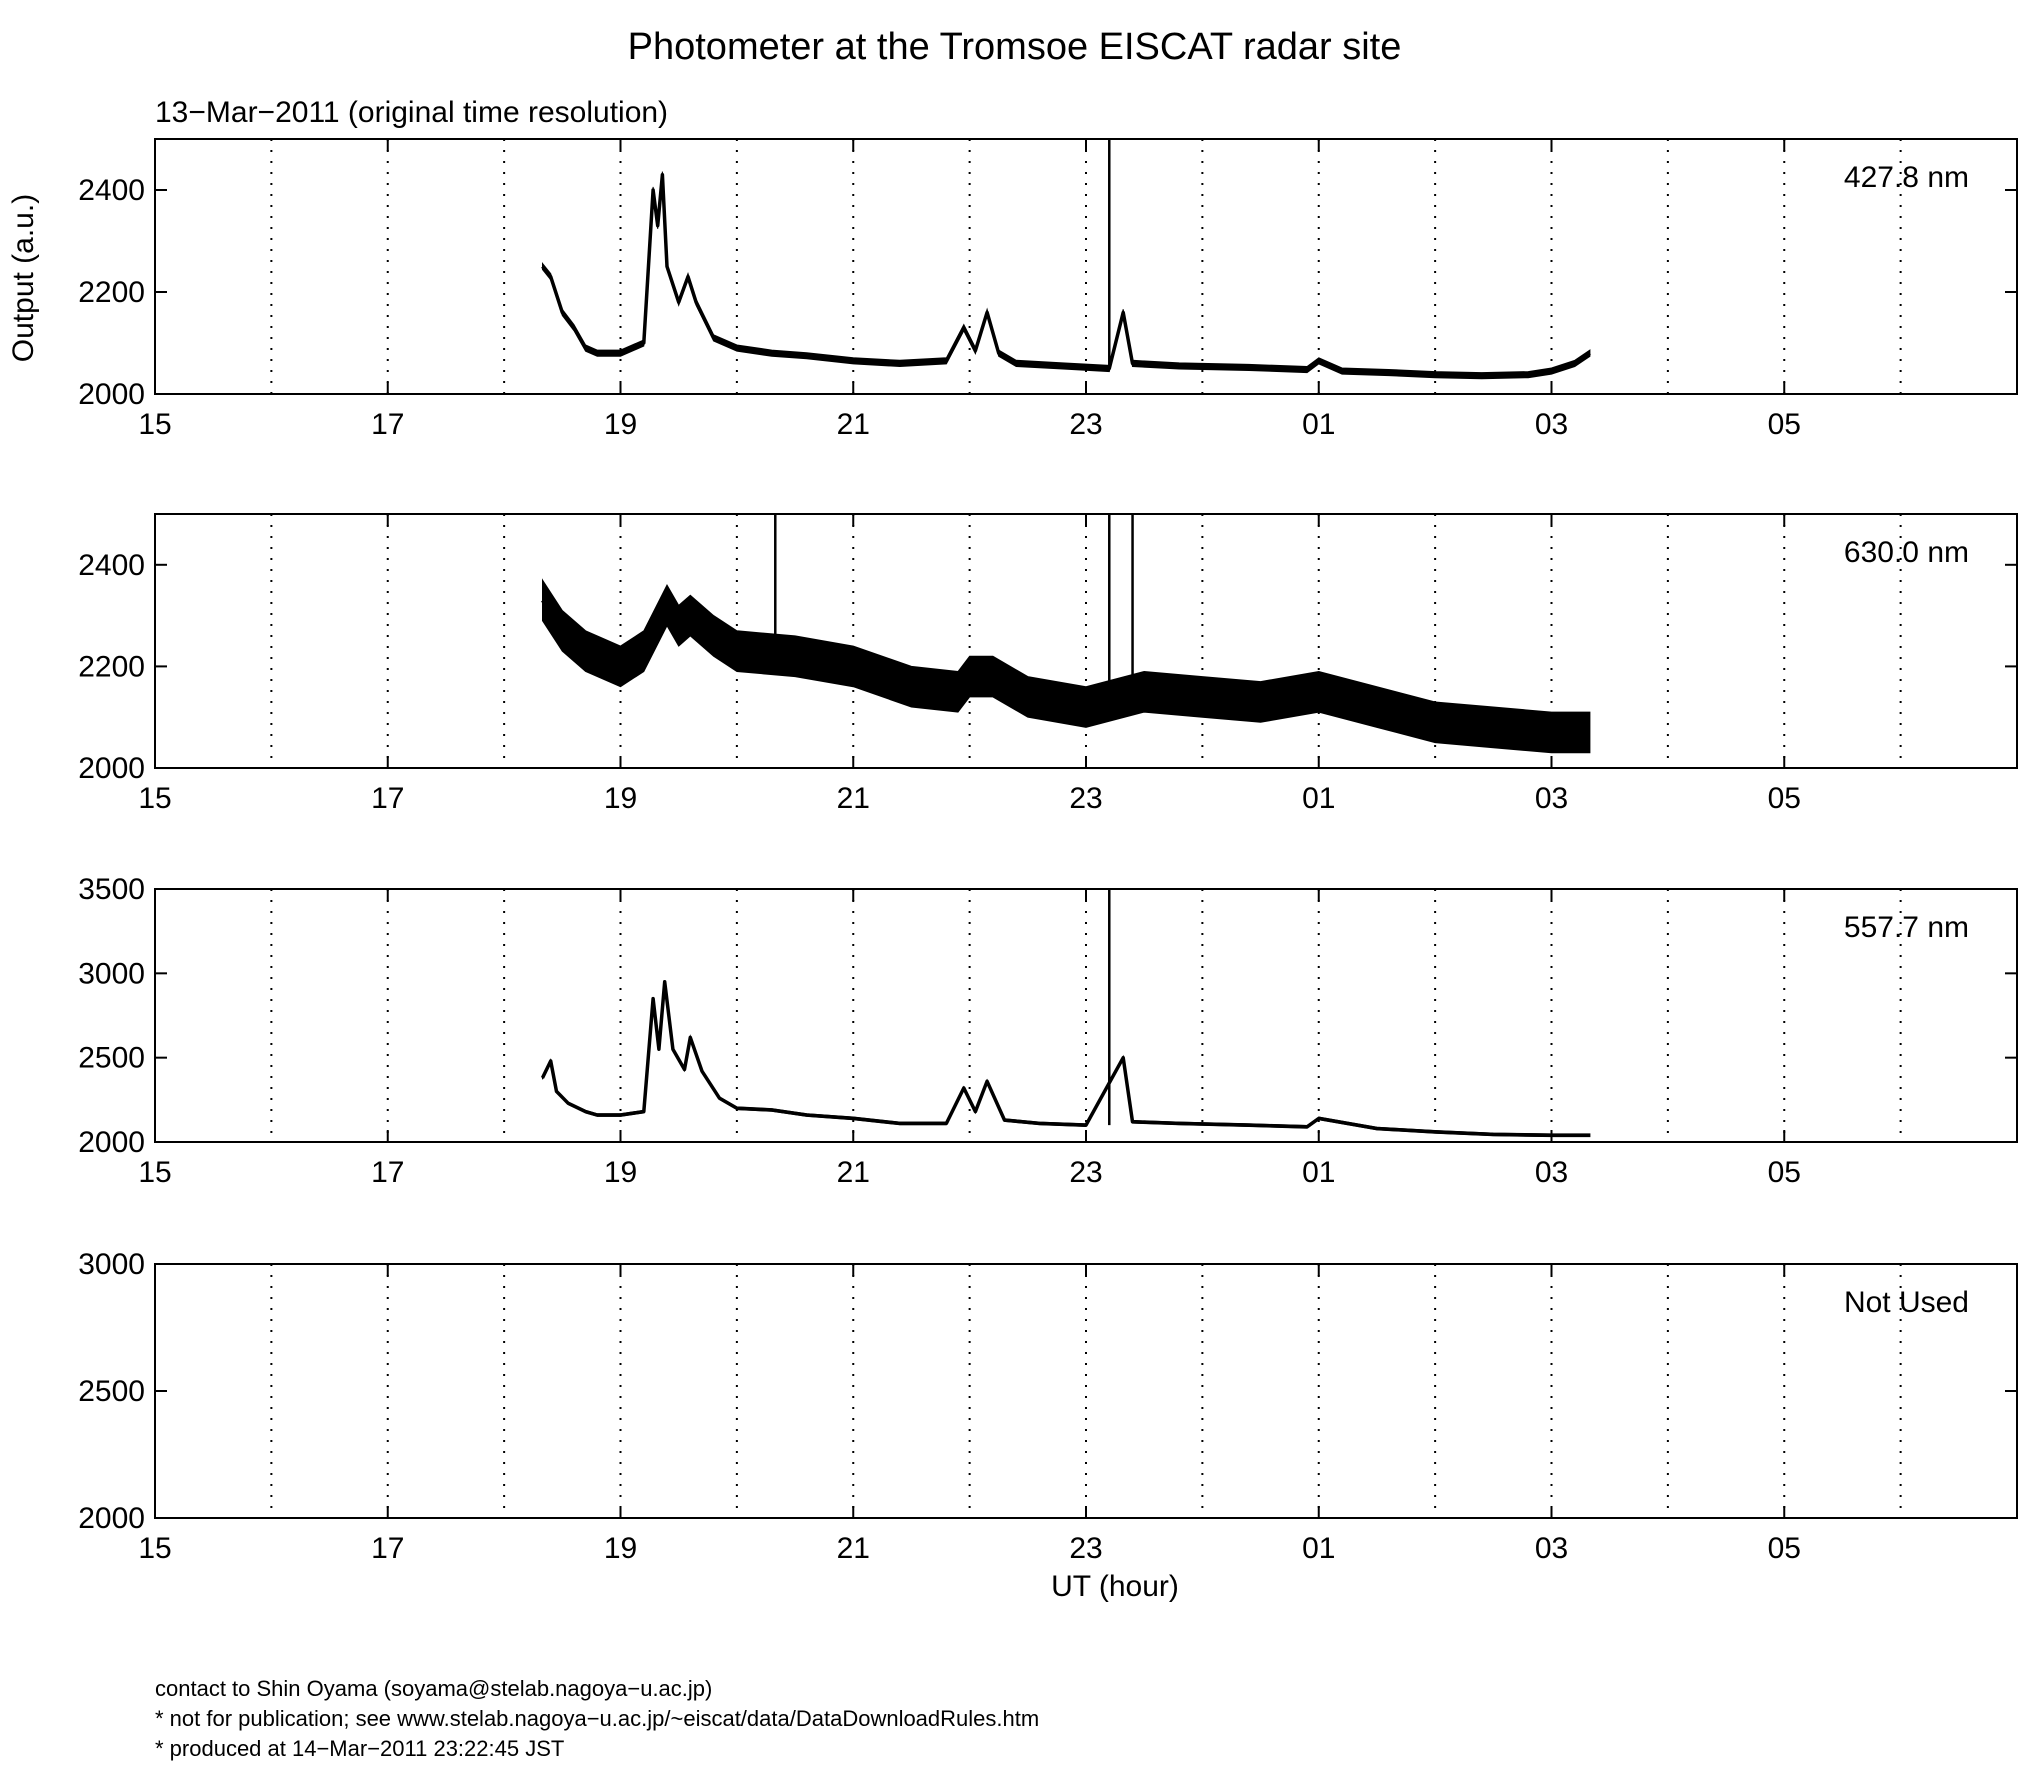 The image size is (2029, 1771). Describe the element at coordinates (360, 1748) in the screenshot. I see `footer-produced: * produced at 14−Mar−2011 23:22:45 JST` at that location.